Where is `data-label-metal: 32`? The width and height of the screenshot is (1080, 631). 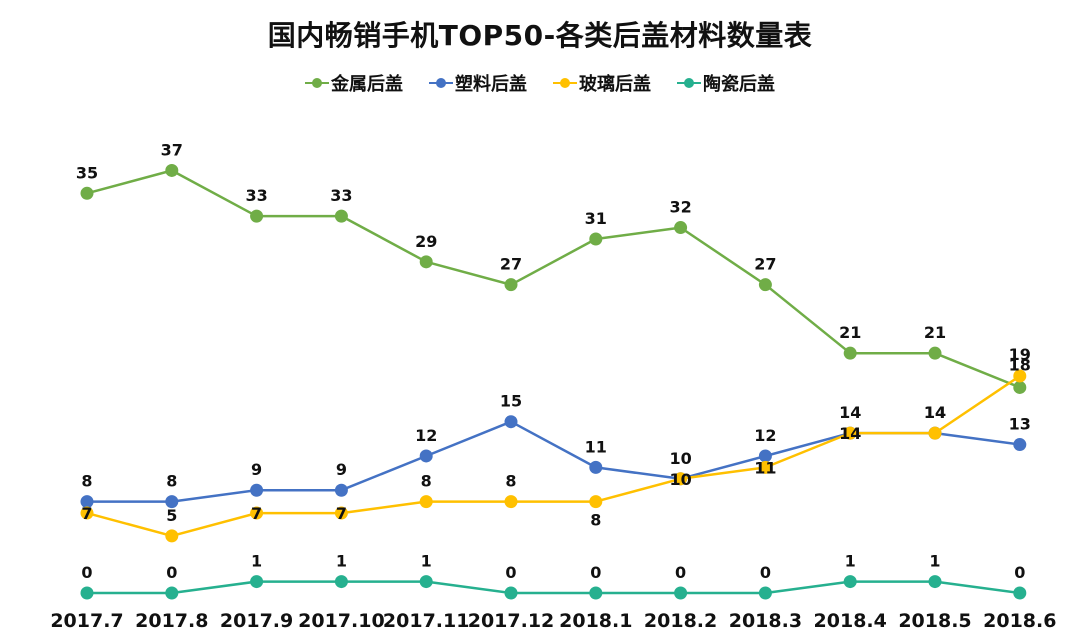 data-label-metal: 32 is located at coordinates (680, 207).